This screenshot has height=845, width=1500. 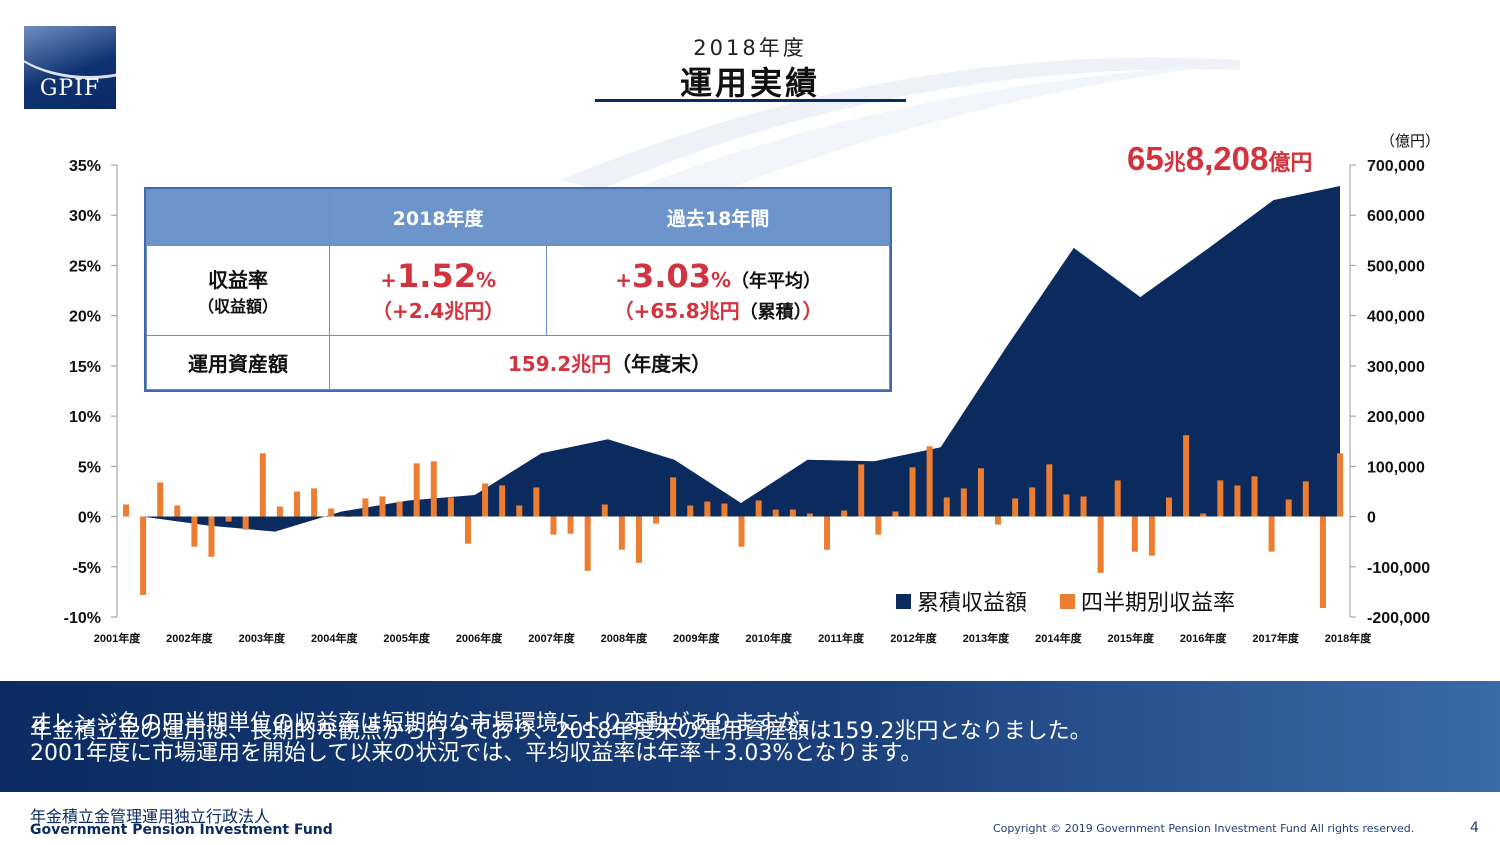 What do you see at coordinates (624, 638) in the screenshot?
I see `x-tick-label: 2008年度` at bounding box center [624, 638].